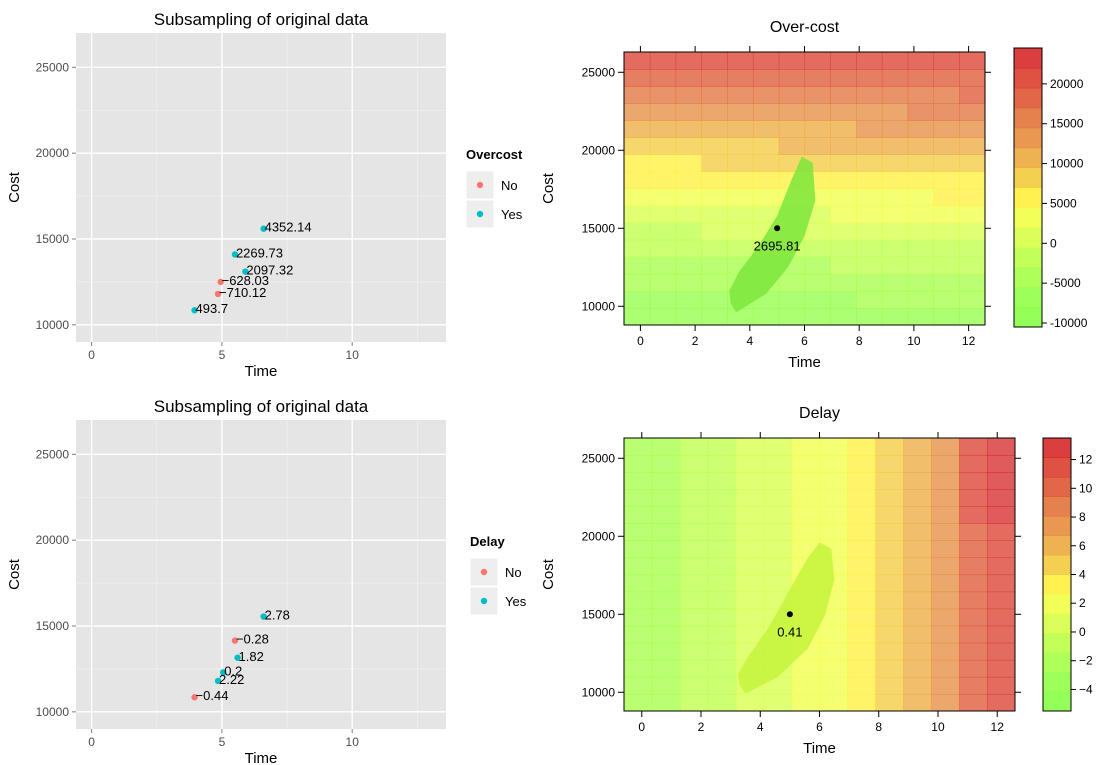 The width and height of the screenshot is (1096, 765). Describe the element at coordinates (749, 341) in the screenshot. I see `x-tick-label: 4` at that location.